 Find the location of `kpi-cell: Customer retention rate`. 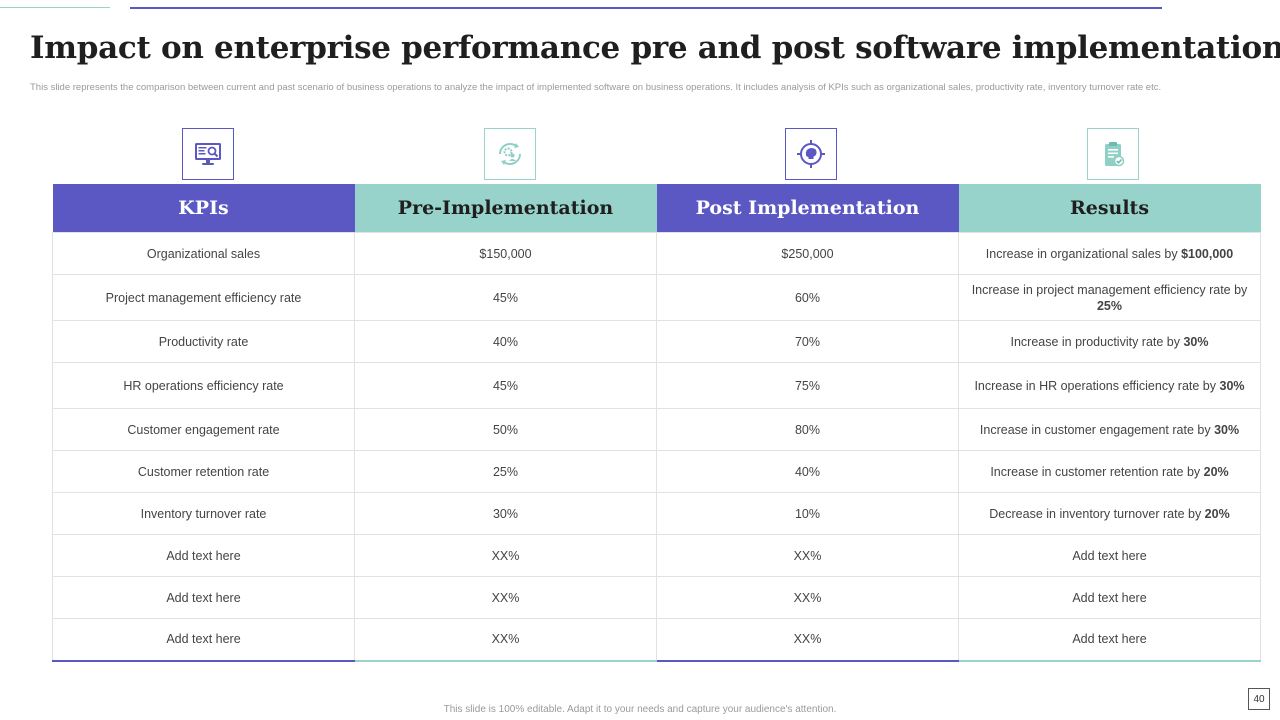

kpi-cell: Customer retention rate is located at coordinates (203, 471).